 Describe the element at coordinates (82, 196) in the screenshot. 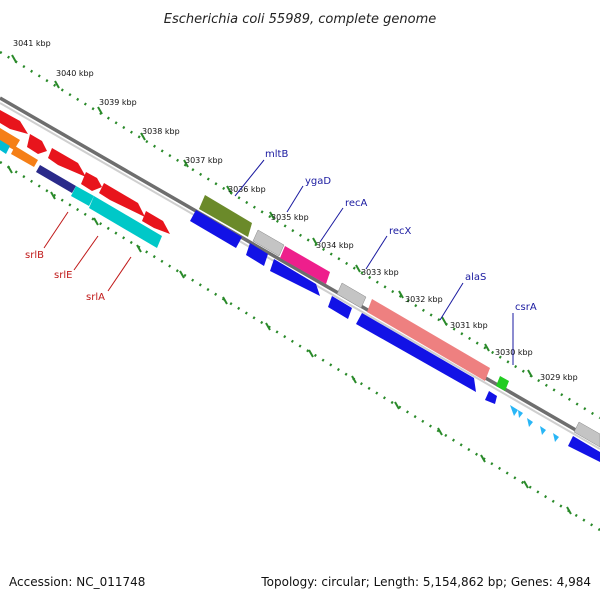

I see `gene-srlE` at that location.